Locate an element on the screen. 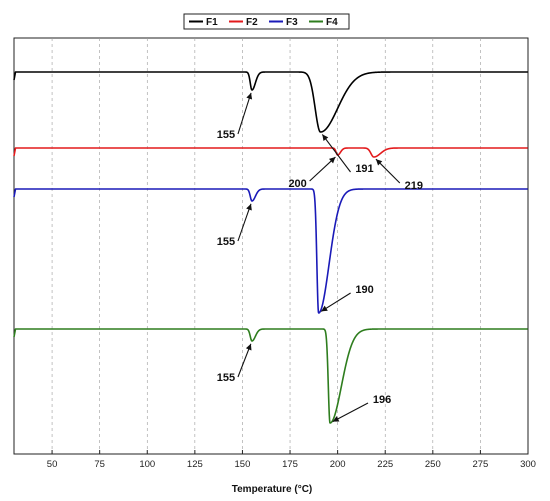 The width and height of the screenshot is (550, 501). x-tick-label-275: 275 is located at coordinates (480, 464).